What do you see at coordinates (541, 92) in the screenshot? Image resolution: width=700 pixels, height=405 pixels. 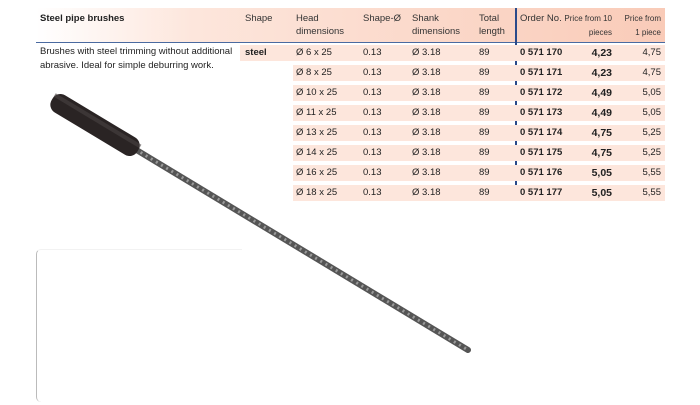 I see `cell-order: 0 571 172` at bounding box center [541, 92].